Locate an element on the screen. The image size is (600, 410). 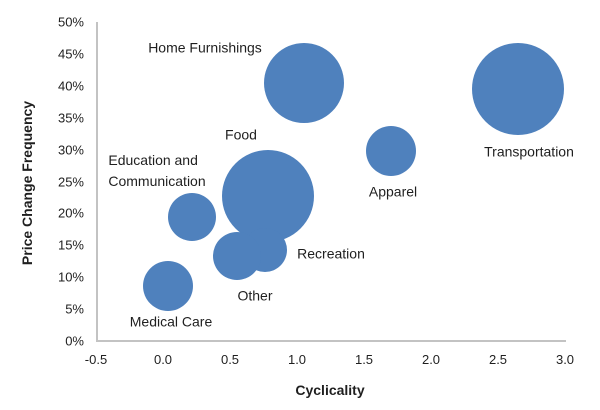
y-tick-label: 5% is located at coordinates (74, 309).